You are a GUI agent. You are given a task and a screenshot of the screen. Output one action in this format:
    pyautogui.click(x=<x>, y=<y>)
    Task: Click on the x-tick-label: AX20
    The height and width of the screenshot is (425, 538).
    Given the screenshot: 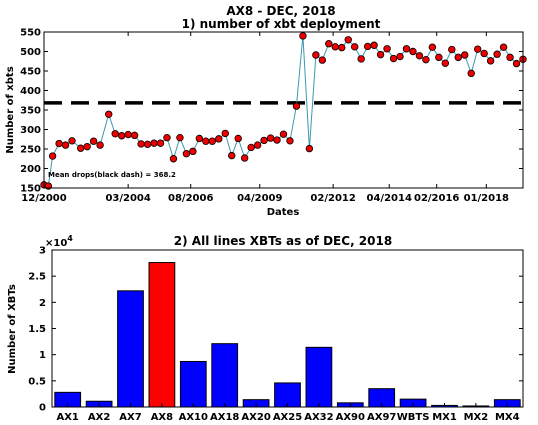 What is the action you would take?
    pyautogui.click(x=255, y=417)
    